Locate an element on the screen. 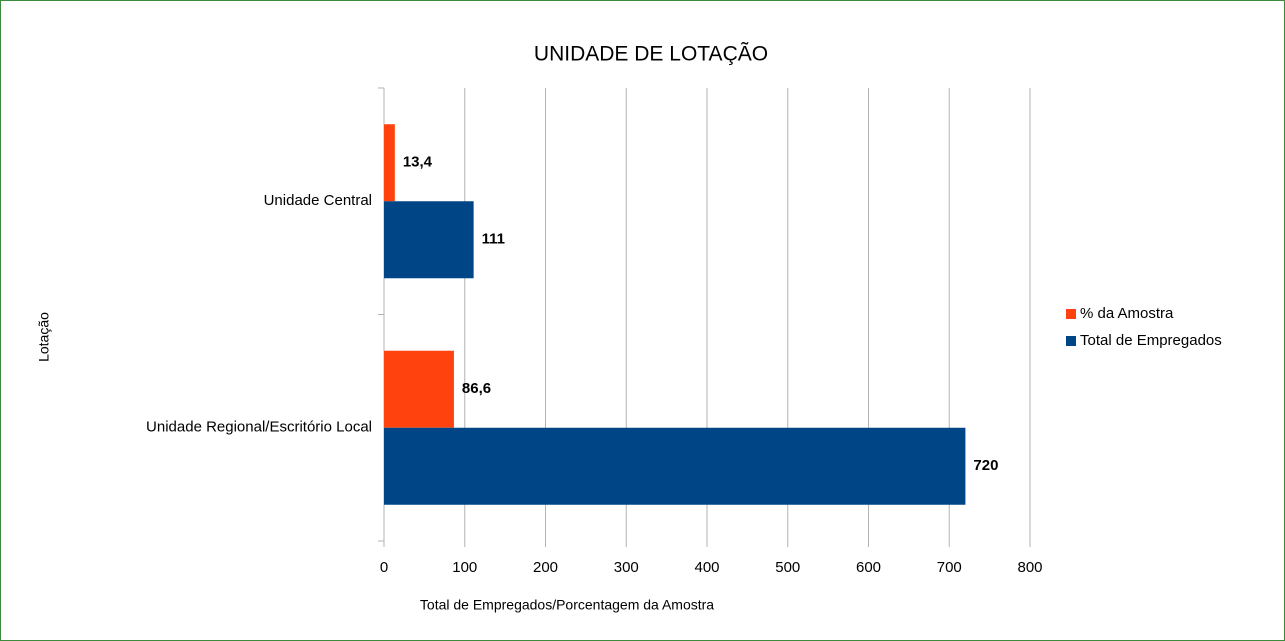 This screenshot has width=1285, height=641. data-label: 720 is located at coordinates (985, 465).